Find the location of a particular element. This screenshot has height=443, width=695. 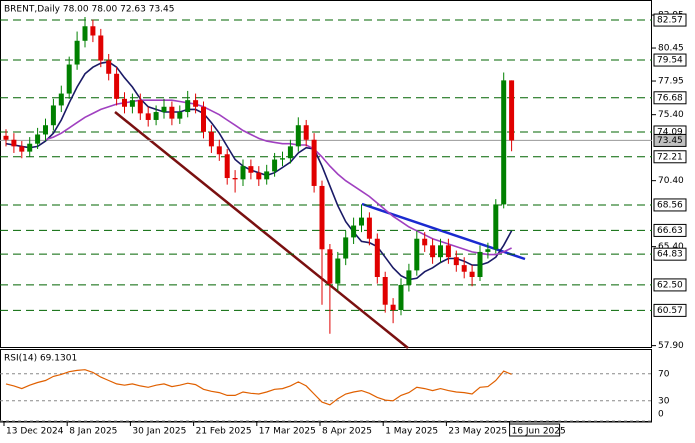

level-label: 60.57 is located at coordinates (670, 311).